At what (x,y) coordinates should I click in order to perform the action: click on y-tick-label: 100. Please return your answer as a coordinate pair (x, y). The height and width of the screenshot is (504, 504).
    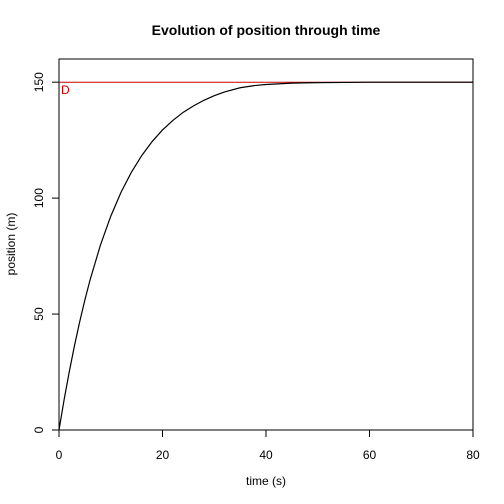
    Looking at the image, I should click on (39, 198).